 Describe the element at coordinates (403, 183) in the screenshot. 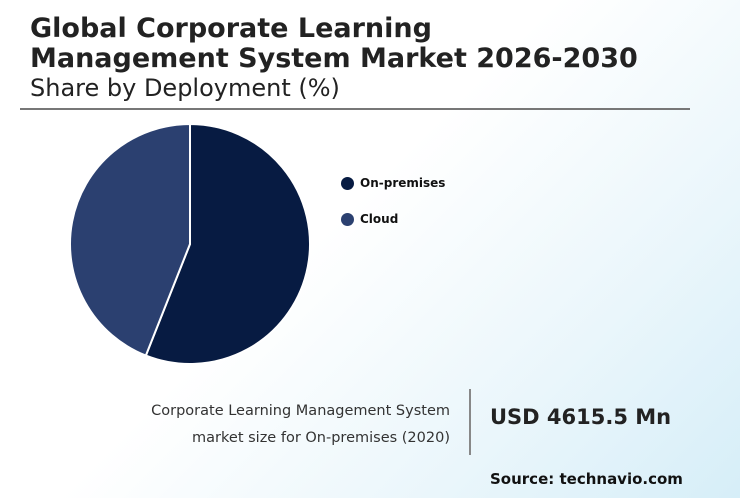

I see `legend-label-on-premises: On-premises` at that location.